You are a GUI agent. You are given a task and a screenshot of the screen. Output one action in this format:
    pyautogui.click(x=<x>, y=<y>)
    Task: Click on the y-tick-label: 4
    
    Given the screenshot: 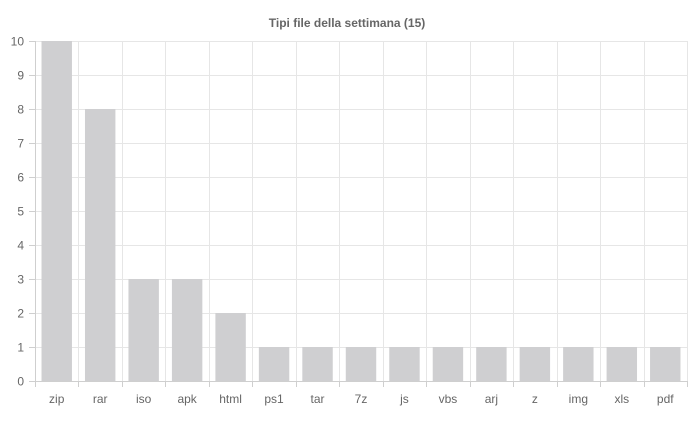 What is the action you would take?
    pyautogui.click(x=20, y=246)
    